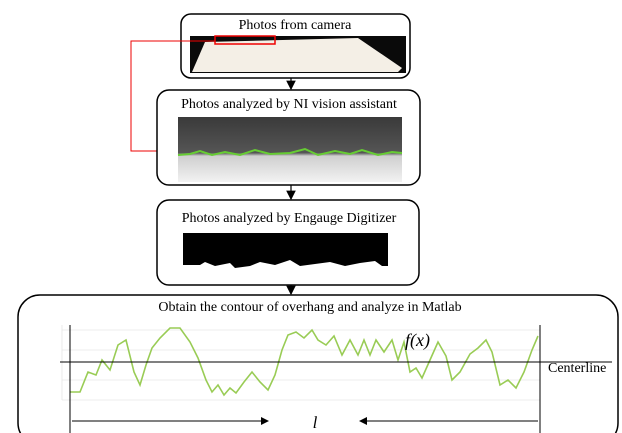  I want to click on centerline-label: Centerline, so click(577, 368).